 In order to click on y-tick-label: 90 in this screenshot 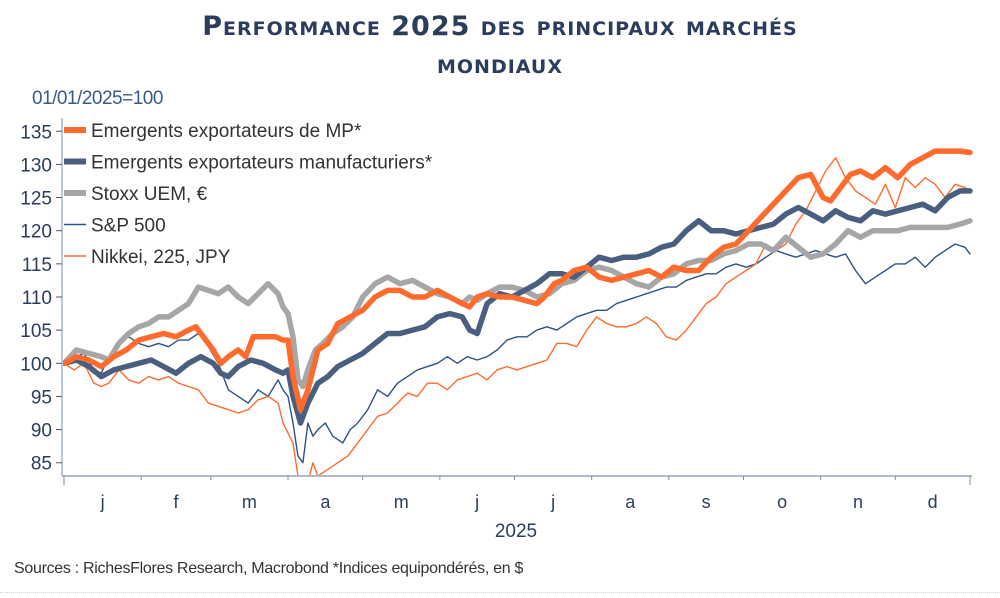, I will do `click(41, 431)`.